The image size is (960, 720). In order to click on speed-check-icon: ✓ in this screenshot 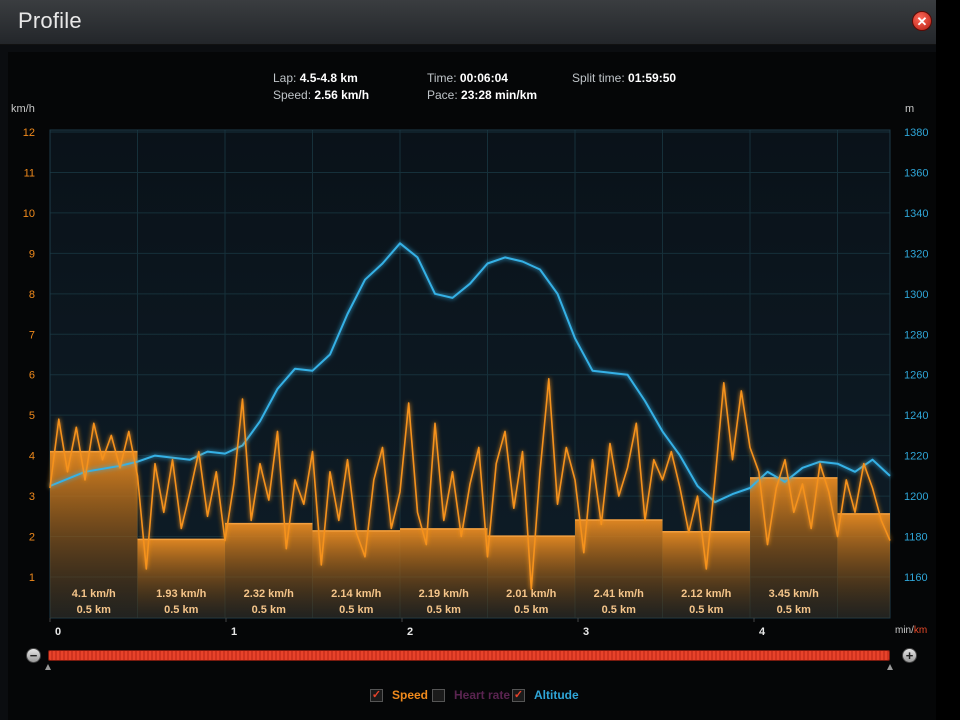, I will do `click(376, 694)`.